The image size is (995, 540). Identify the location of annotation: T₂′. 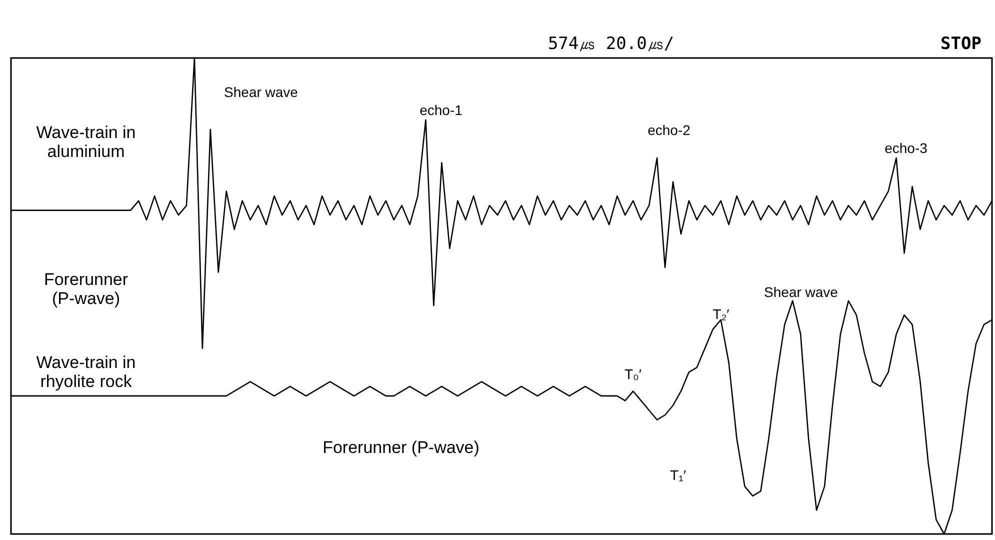
(721, 314).